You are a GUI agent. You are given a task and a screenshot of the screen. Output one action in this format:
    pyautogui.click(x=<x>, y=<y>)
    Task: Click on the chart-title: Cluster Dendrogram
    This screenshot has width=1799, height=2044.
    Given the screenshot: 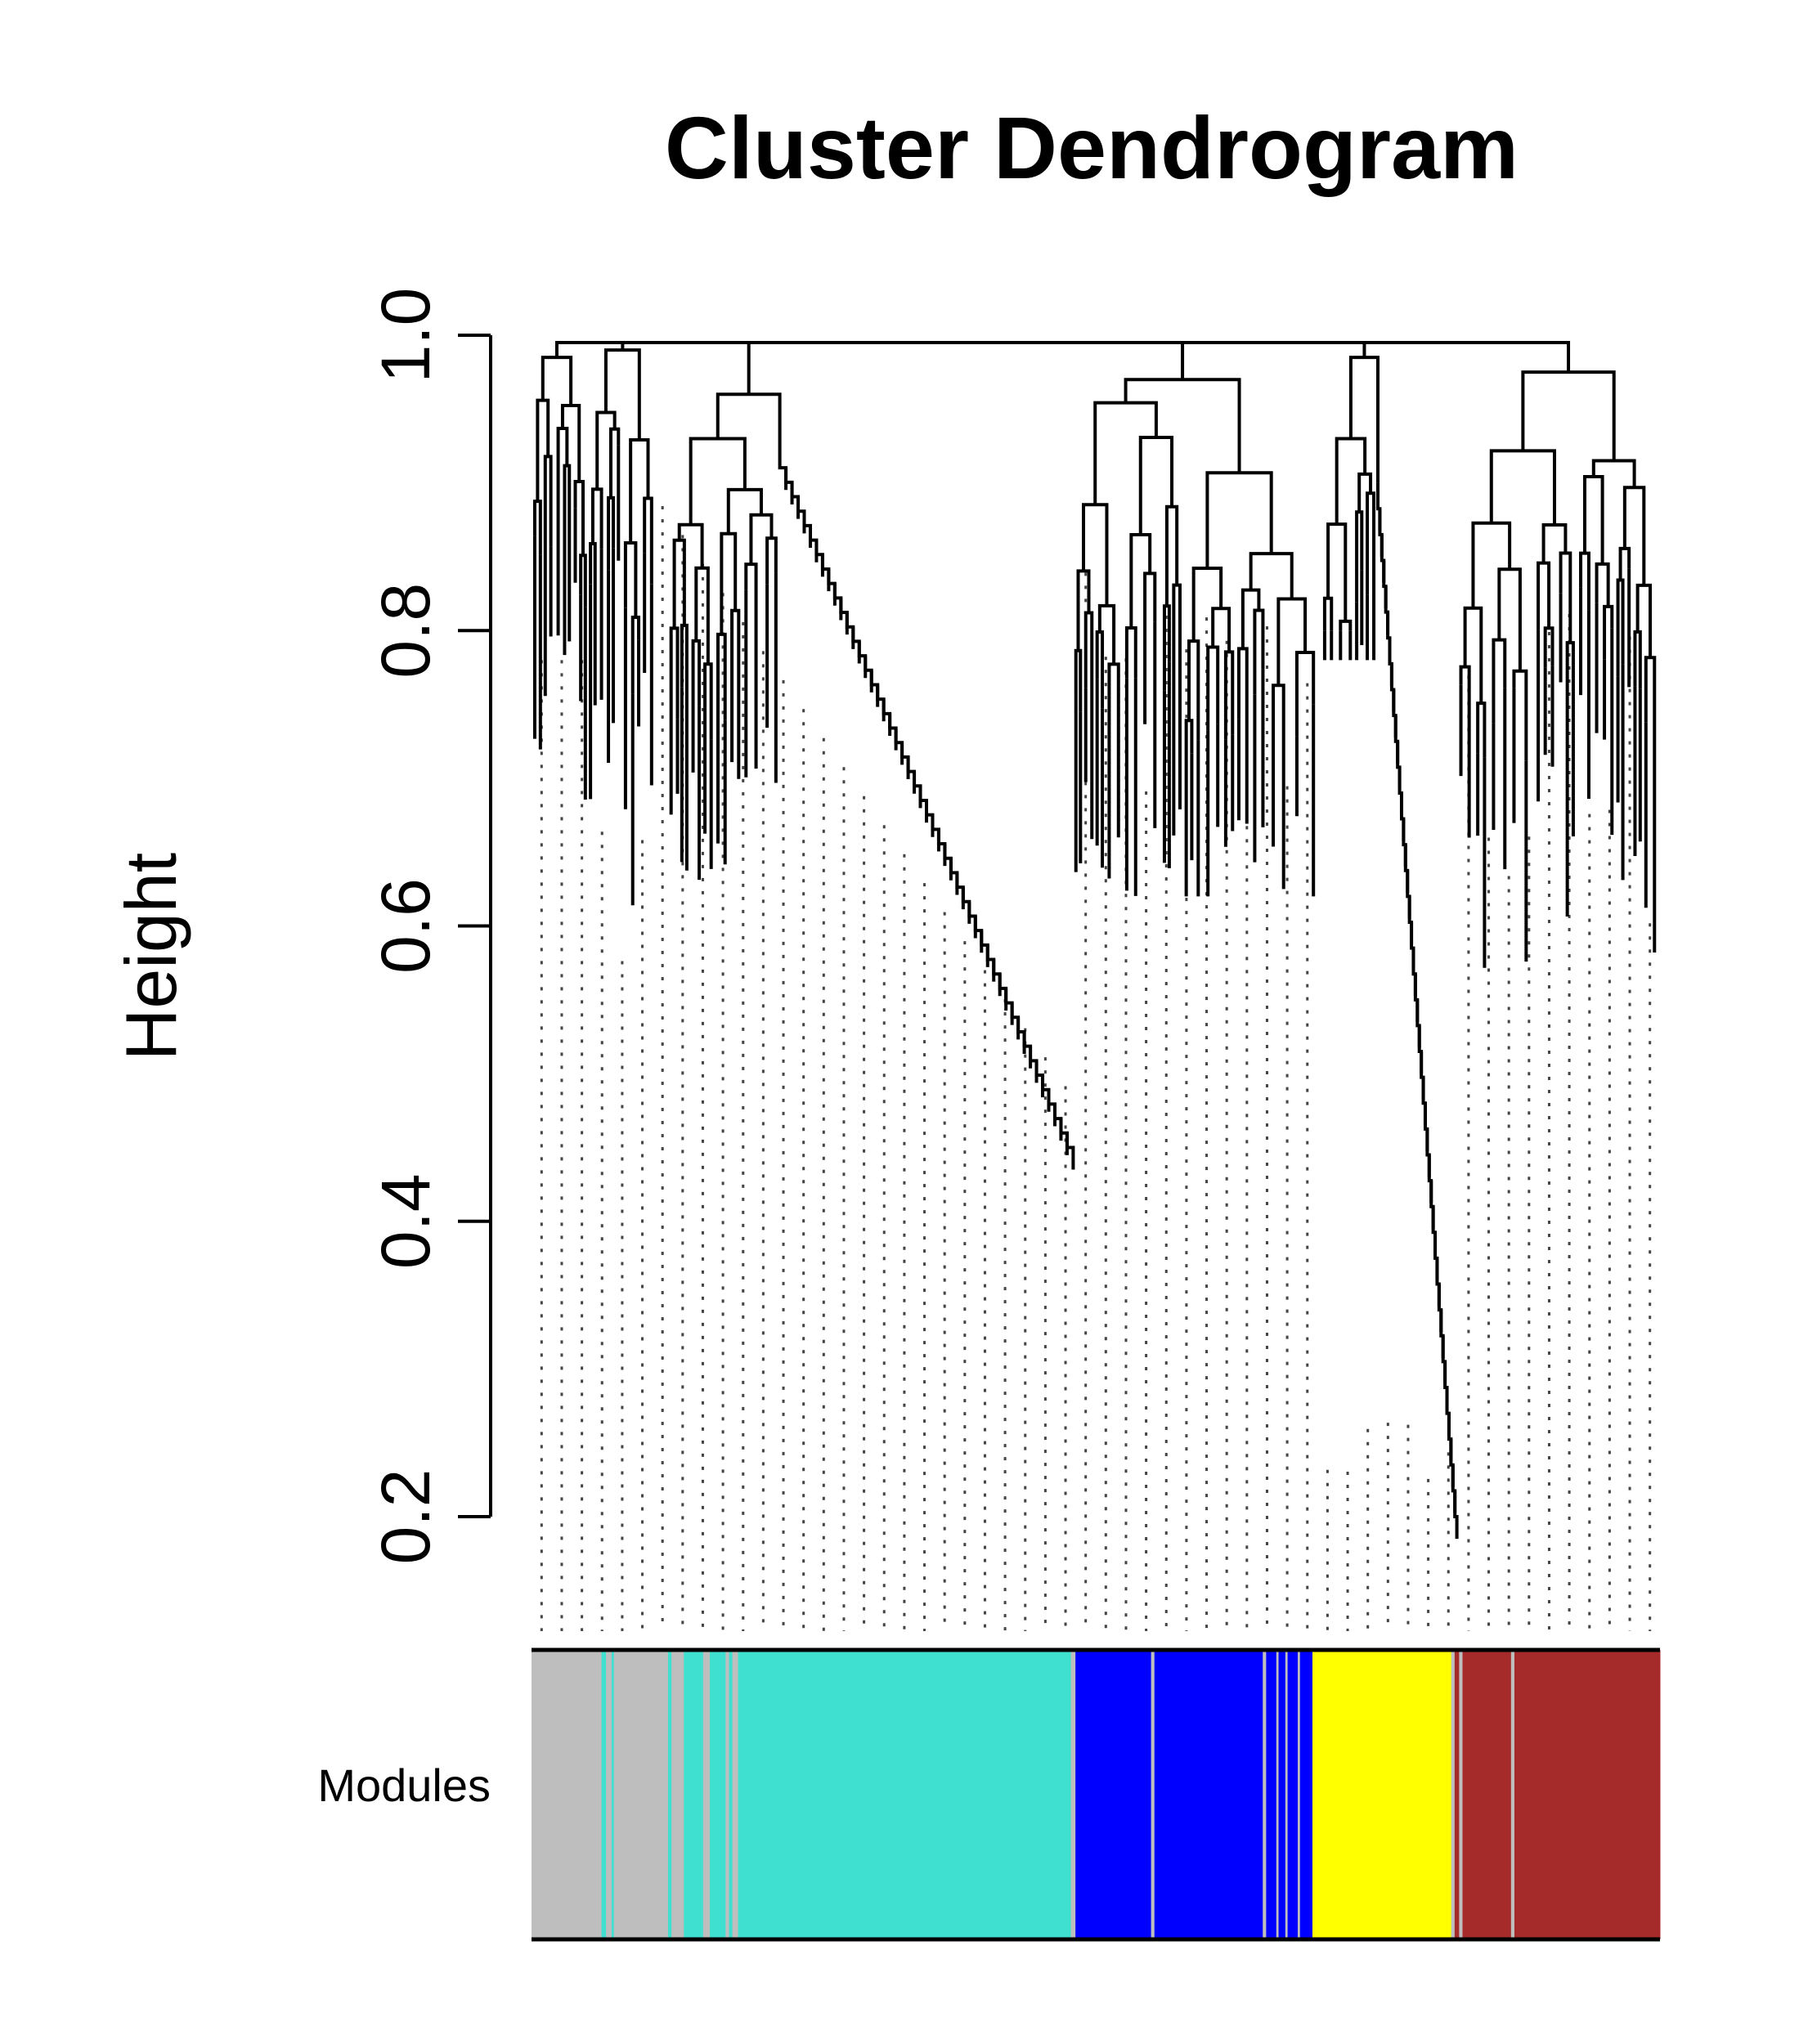 What is the action you would take?
    pyautogui.click(x=1092, y=147)
    